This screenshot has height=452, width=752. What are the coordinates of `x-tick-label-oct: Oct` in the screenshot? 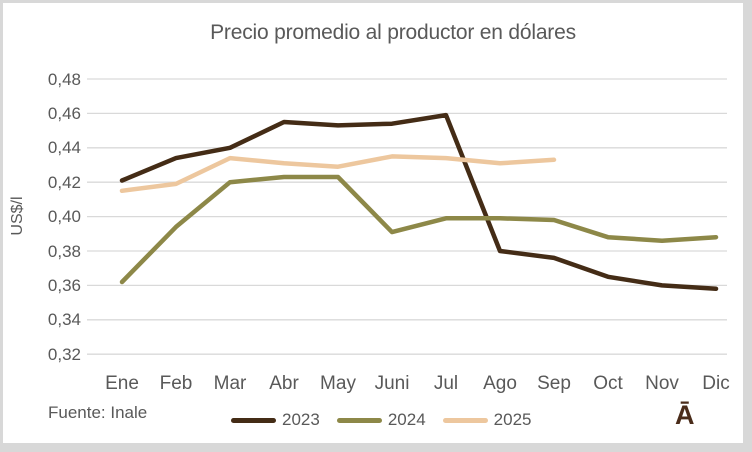 It's located at (608, 383).